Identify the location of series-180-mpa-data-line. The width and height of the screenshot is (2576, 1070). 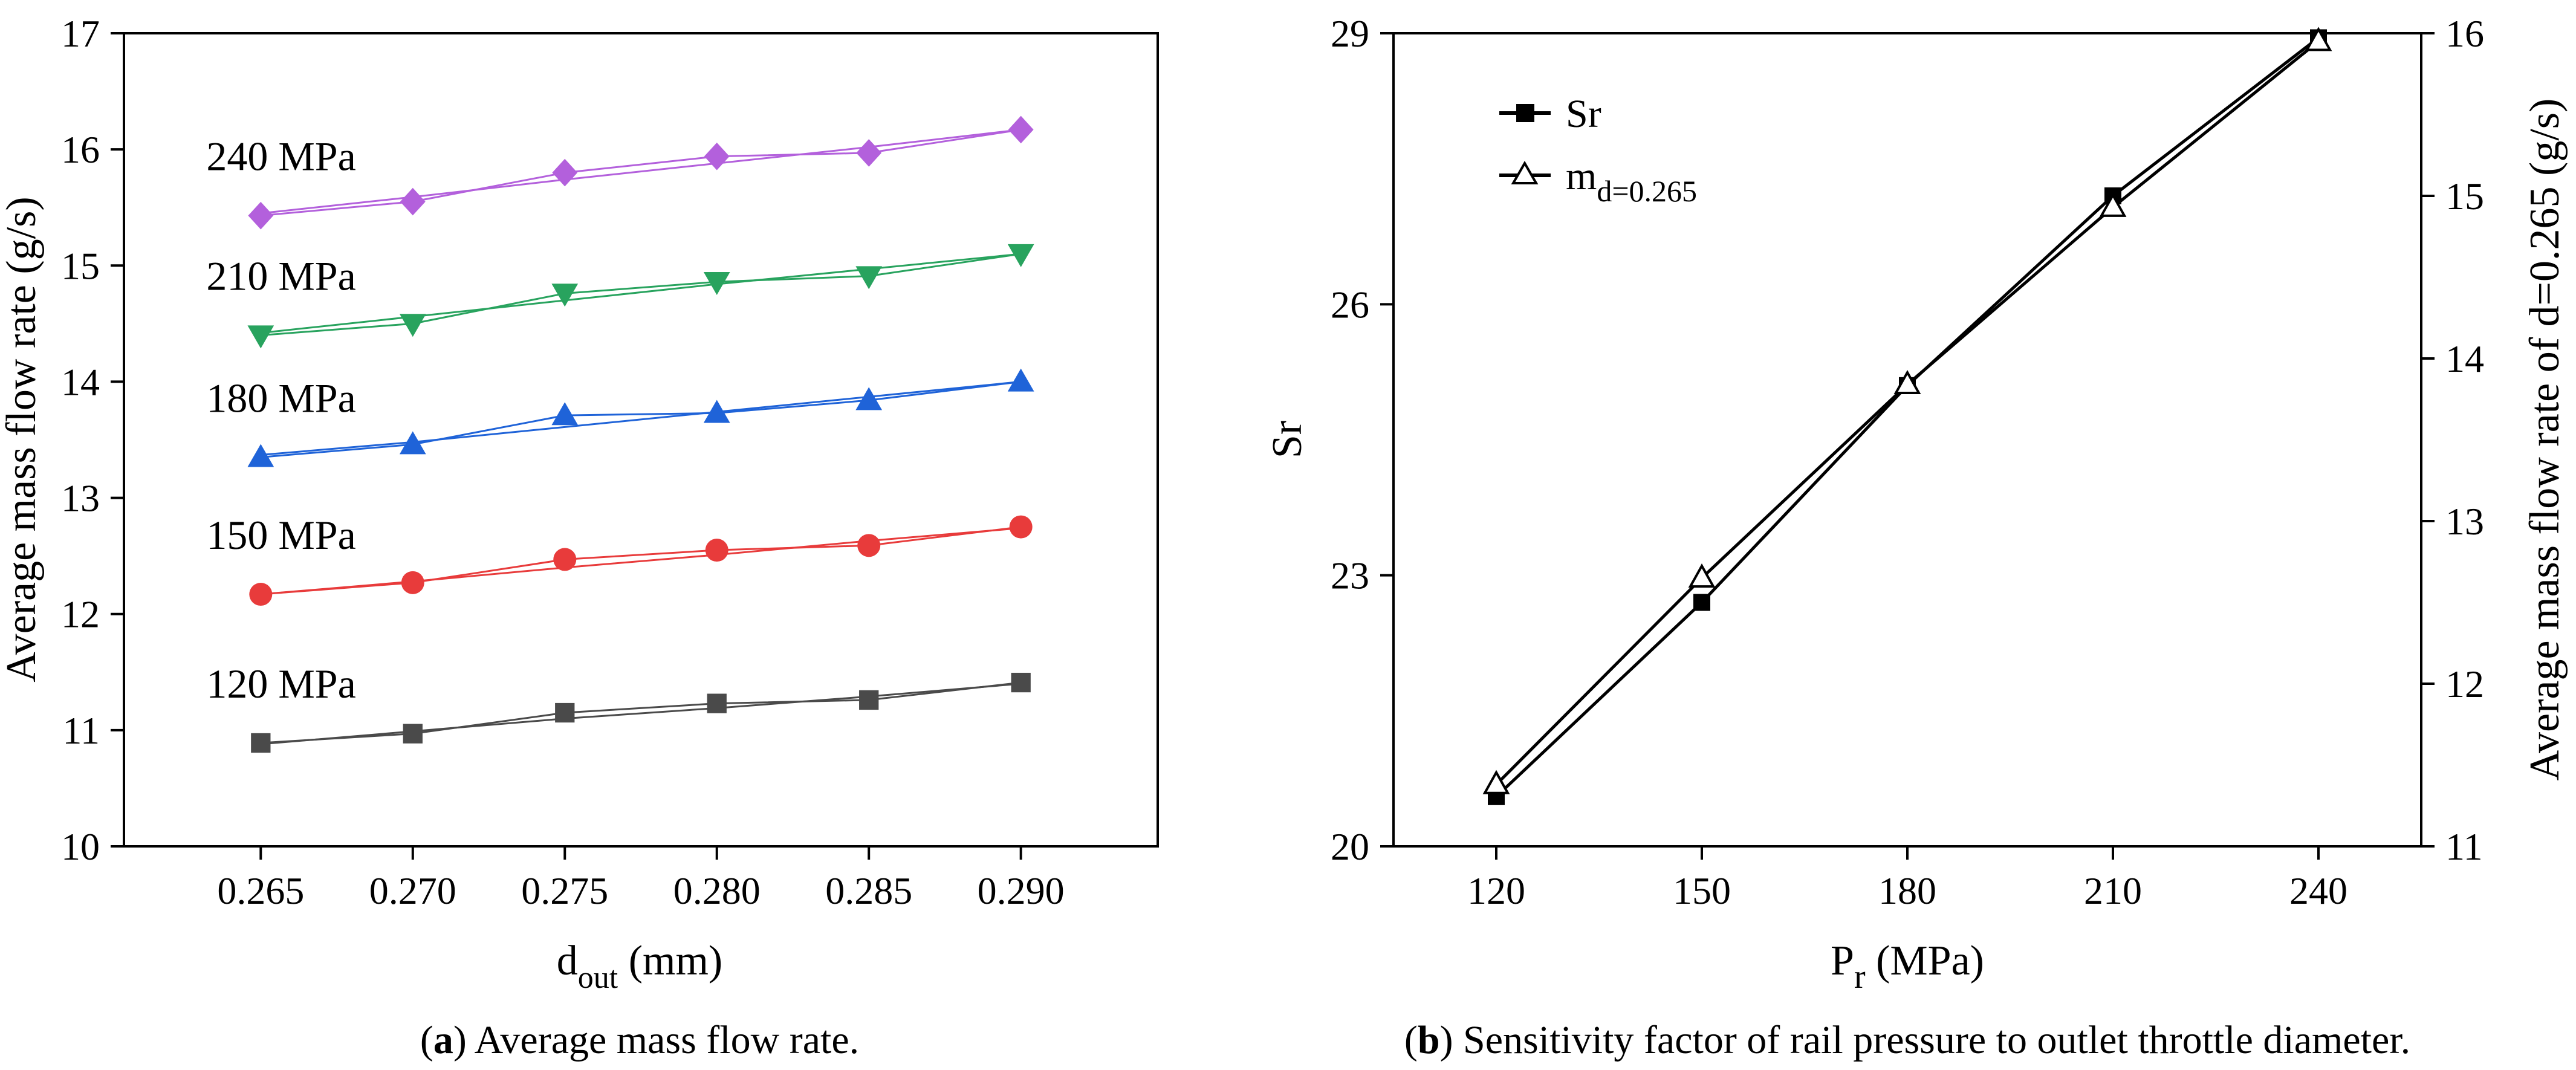
(641, 419).